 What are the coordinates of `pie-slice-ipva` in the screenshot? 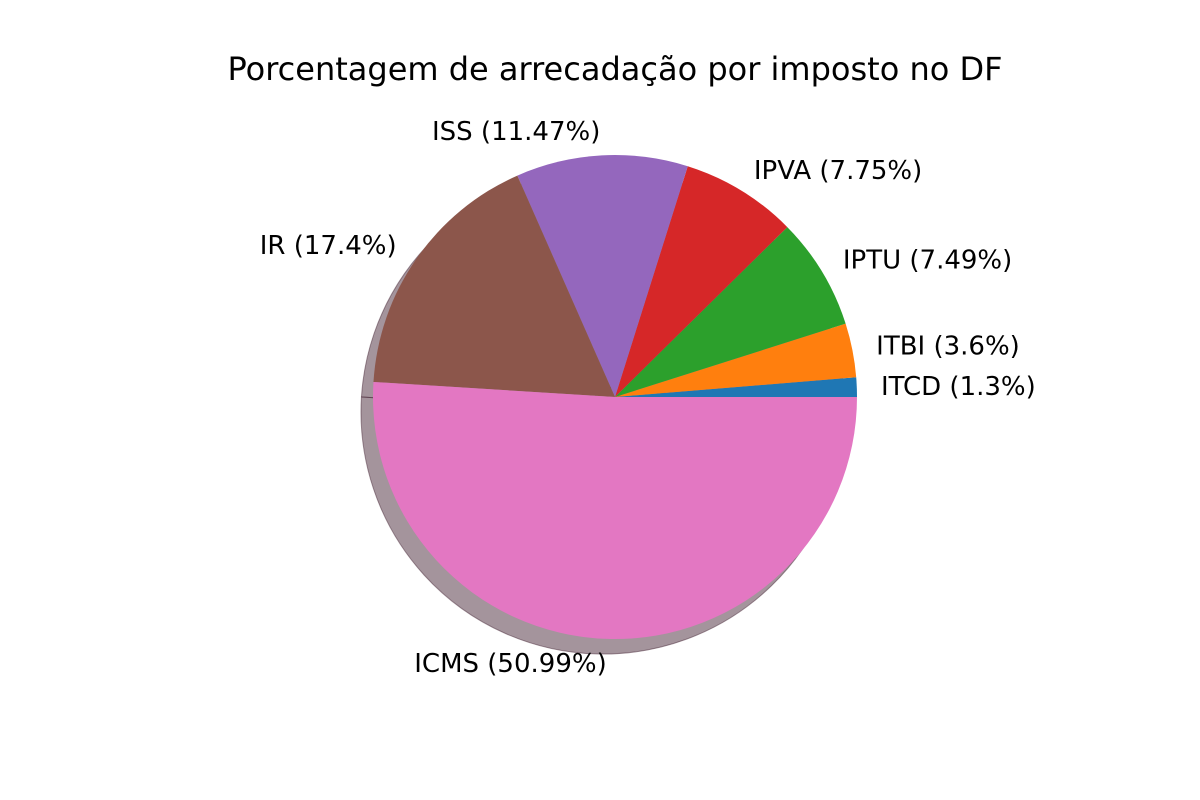 It's located at (701, 281).